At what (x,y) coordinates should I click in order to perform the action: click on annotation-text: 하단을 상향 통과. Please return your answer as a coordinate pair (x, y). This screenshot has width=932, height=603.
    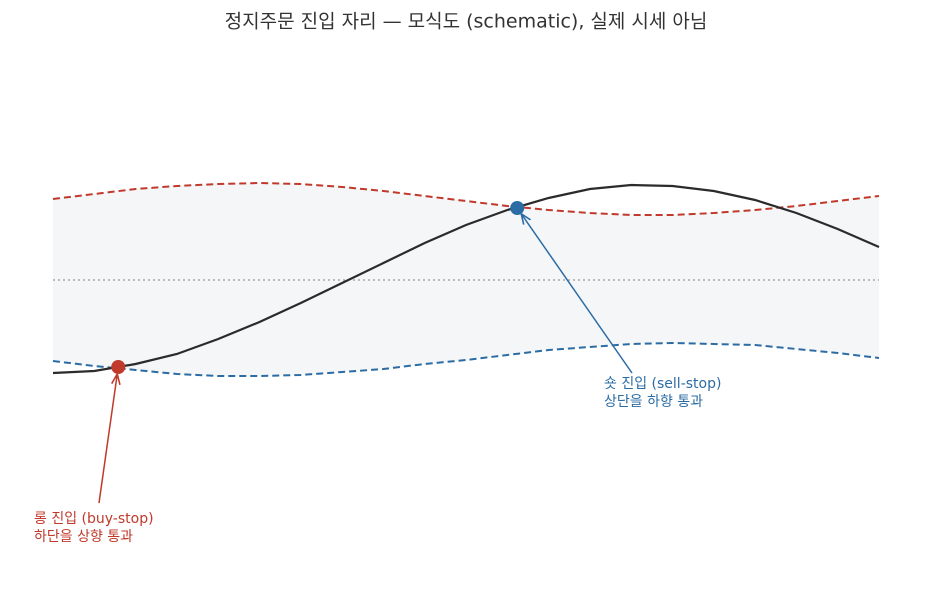
    Looking at the image, I should click on (83, 537).